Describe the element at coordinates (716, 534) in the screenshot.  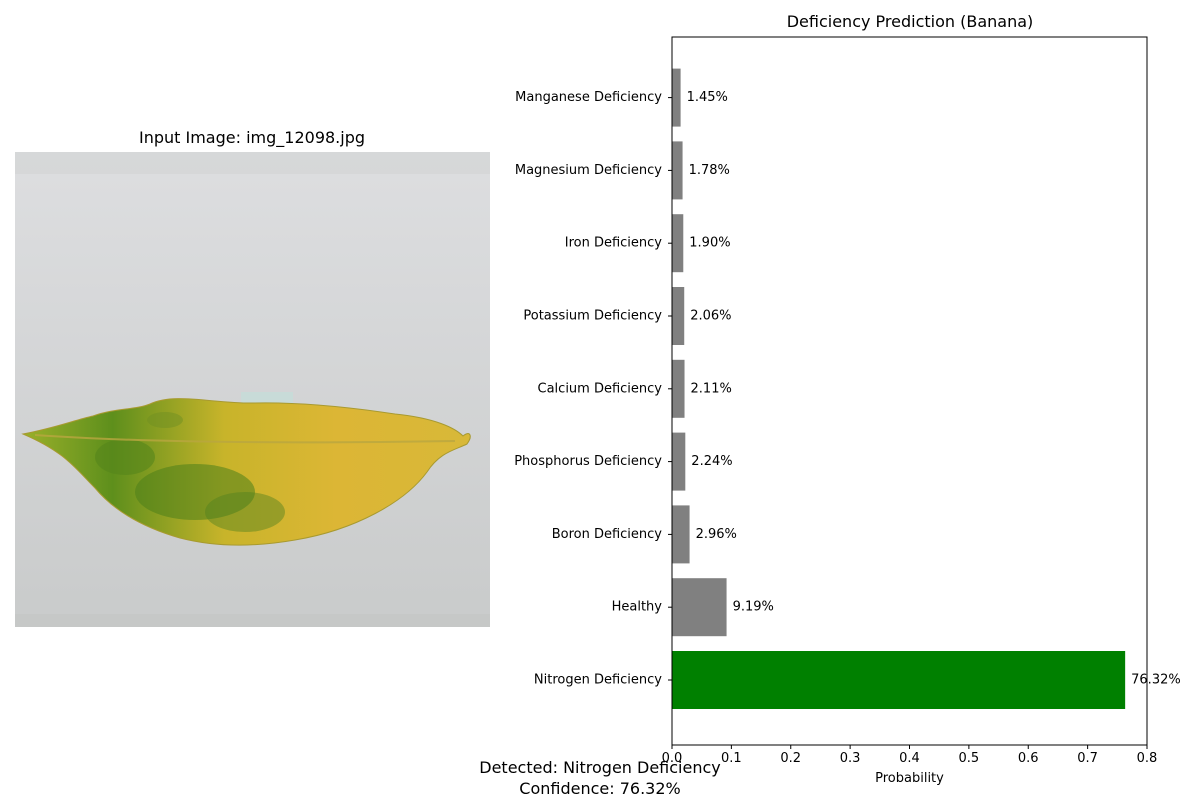
I see `bar-value-label: 2.96%` at that location.